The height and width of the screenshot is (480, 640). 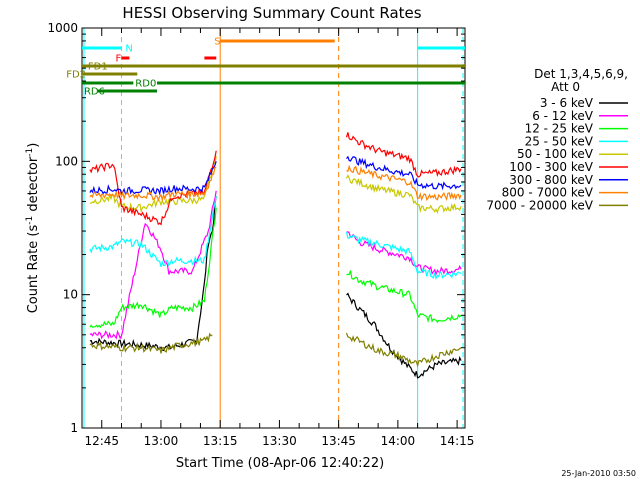 What do you see at coordinates (457, 441) in the screenshot?
I see `x-tick-label-1415: 14:15` at bounding box center [457, 441].